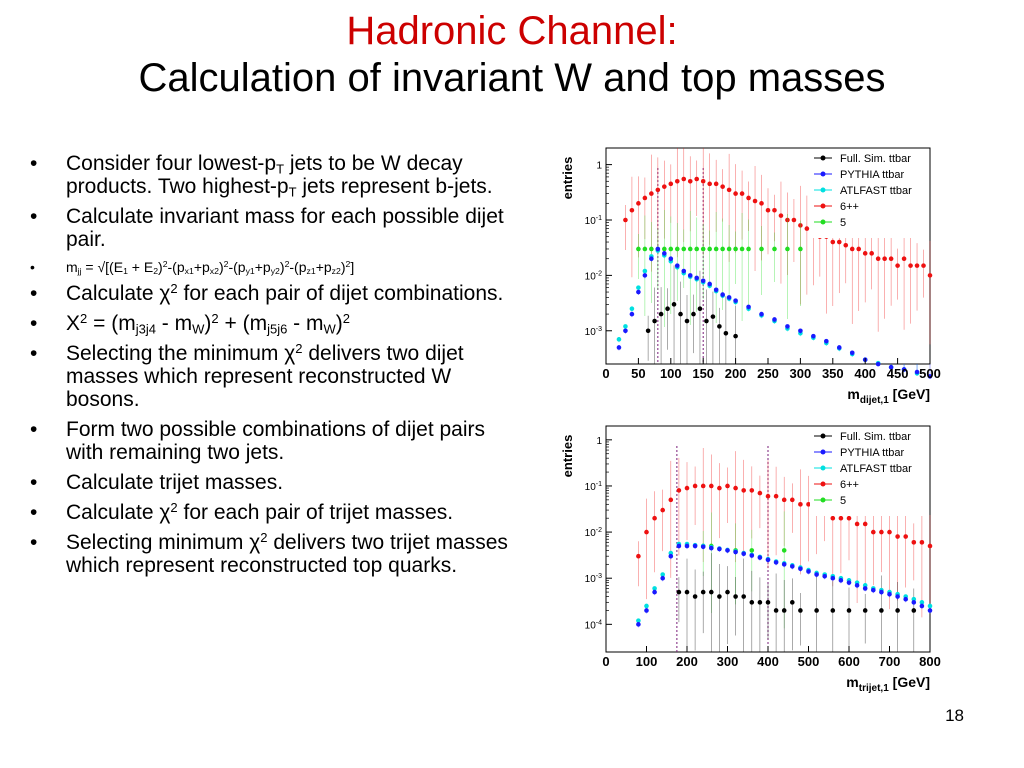  I want to click on x-label-sub: trijet,1, so click(874, 688).